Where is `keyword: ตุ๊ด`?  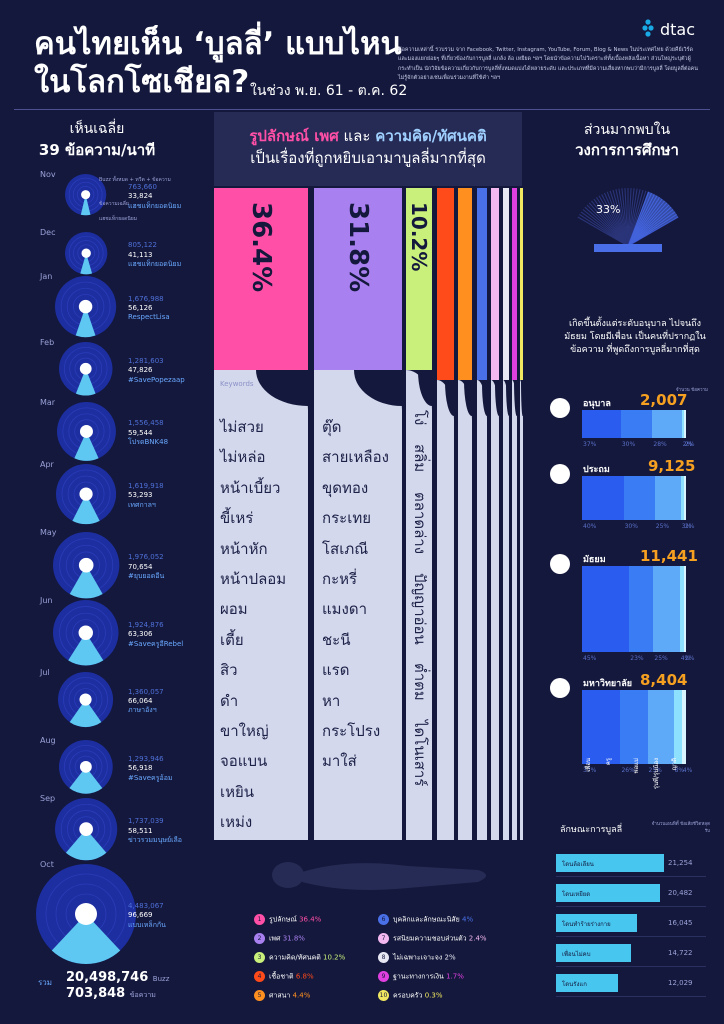
keyword: ตุ๊ด is located at coordinates (332, 427).